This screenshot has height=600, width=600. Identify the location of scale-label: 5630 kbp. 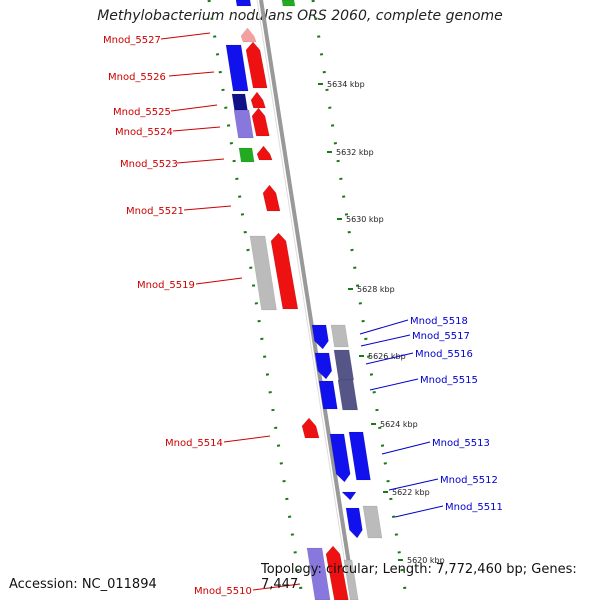
(365, 219).